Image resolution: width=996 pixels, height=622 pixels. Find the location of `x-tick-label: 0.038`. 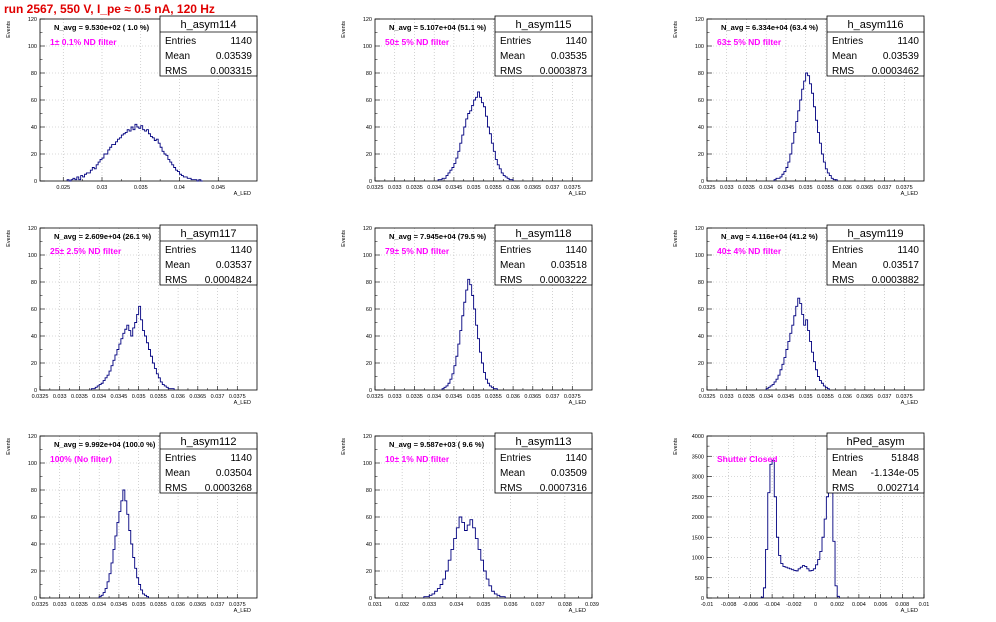

x-tick-label: 0.038 is located at coordinates (565, 605).